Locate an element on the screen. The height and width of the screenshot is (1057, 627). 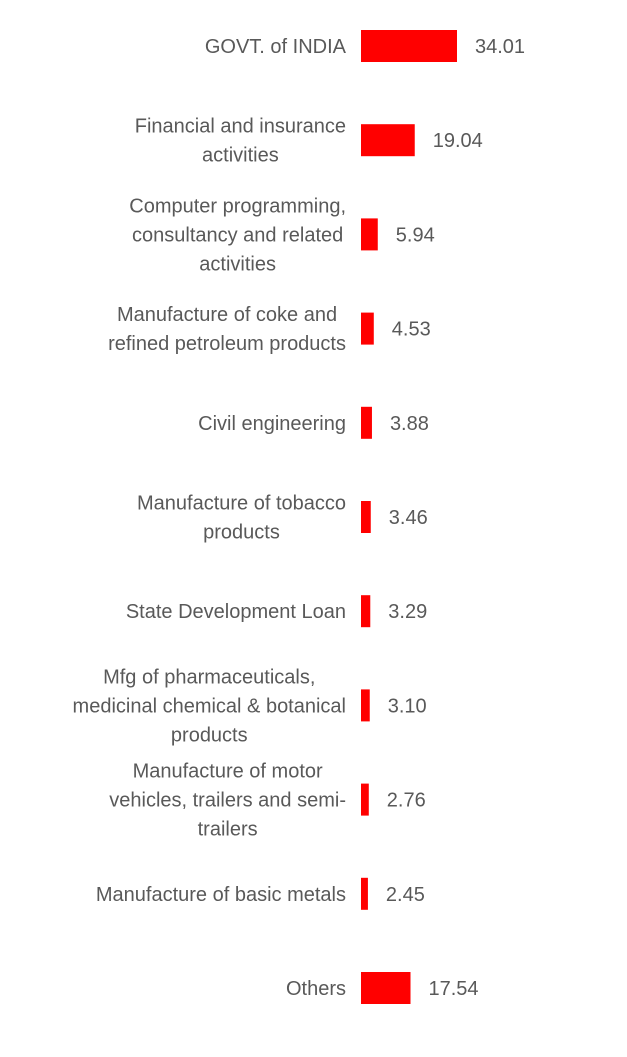
bars is located at coordinates (409, 517).